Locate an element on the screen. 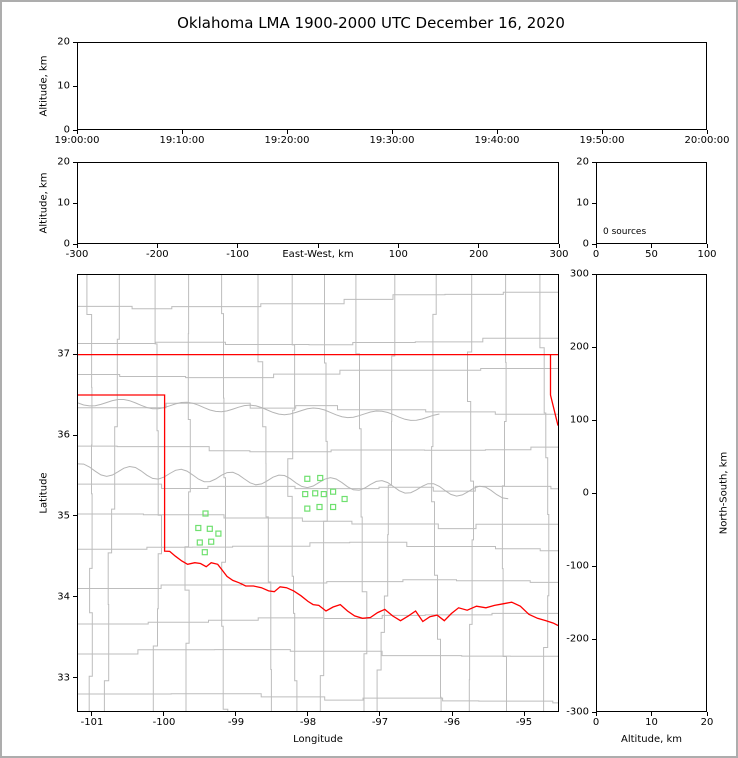 This screenshot has height=758, width=738. missouri-arkansas-border is located at coordinates (553, 390).